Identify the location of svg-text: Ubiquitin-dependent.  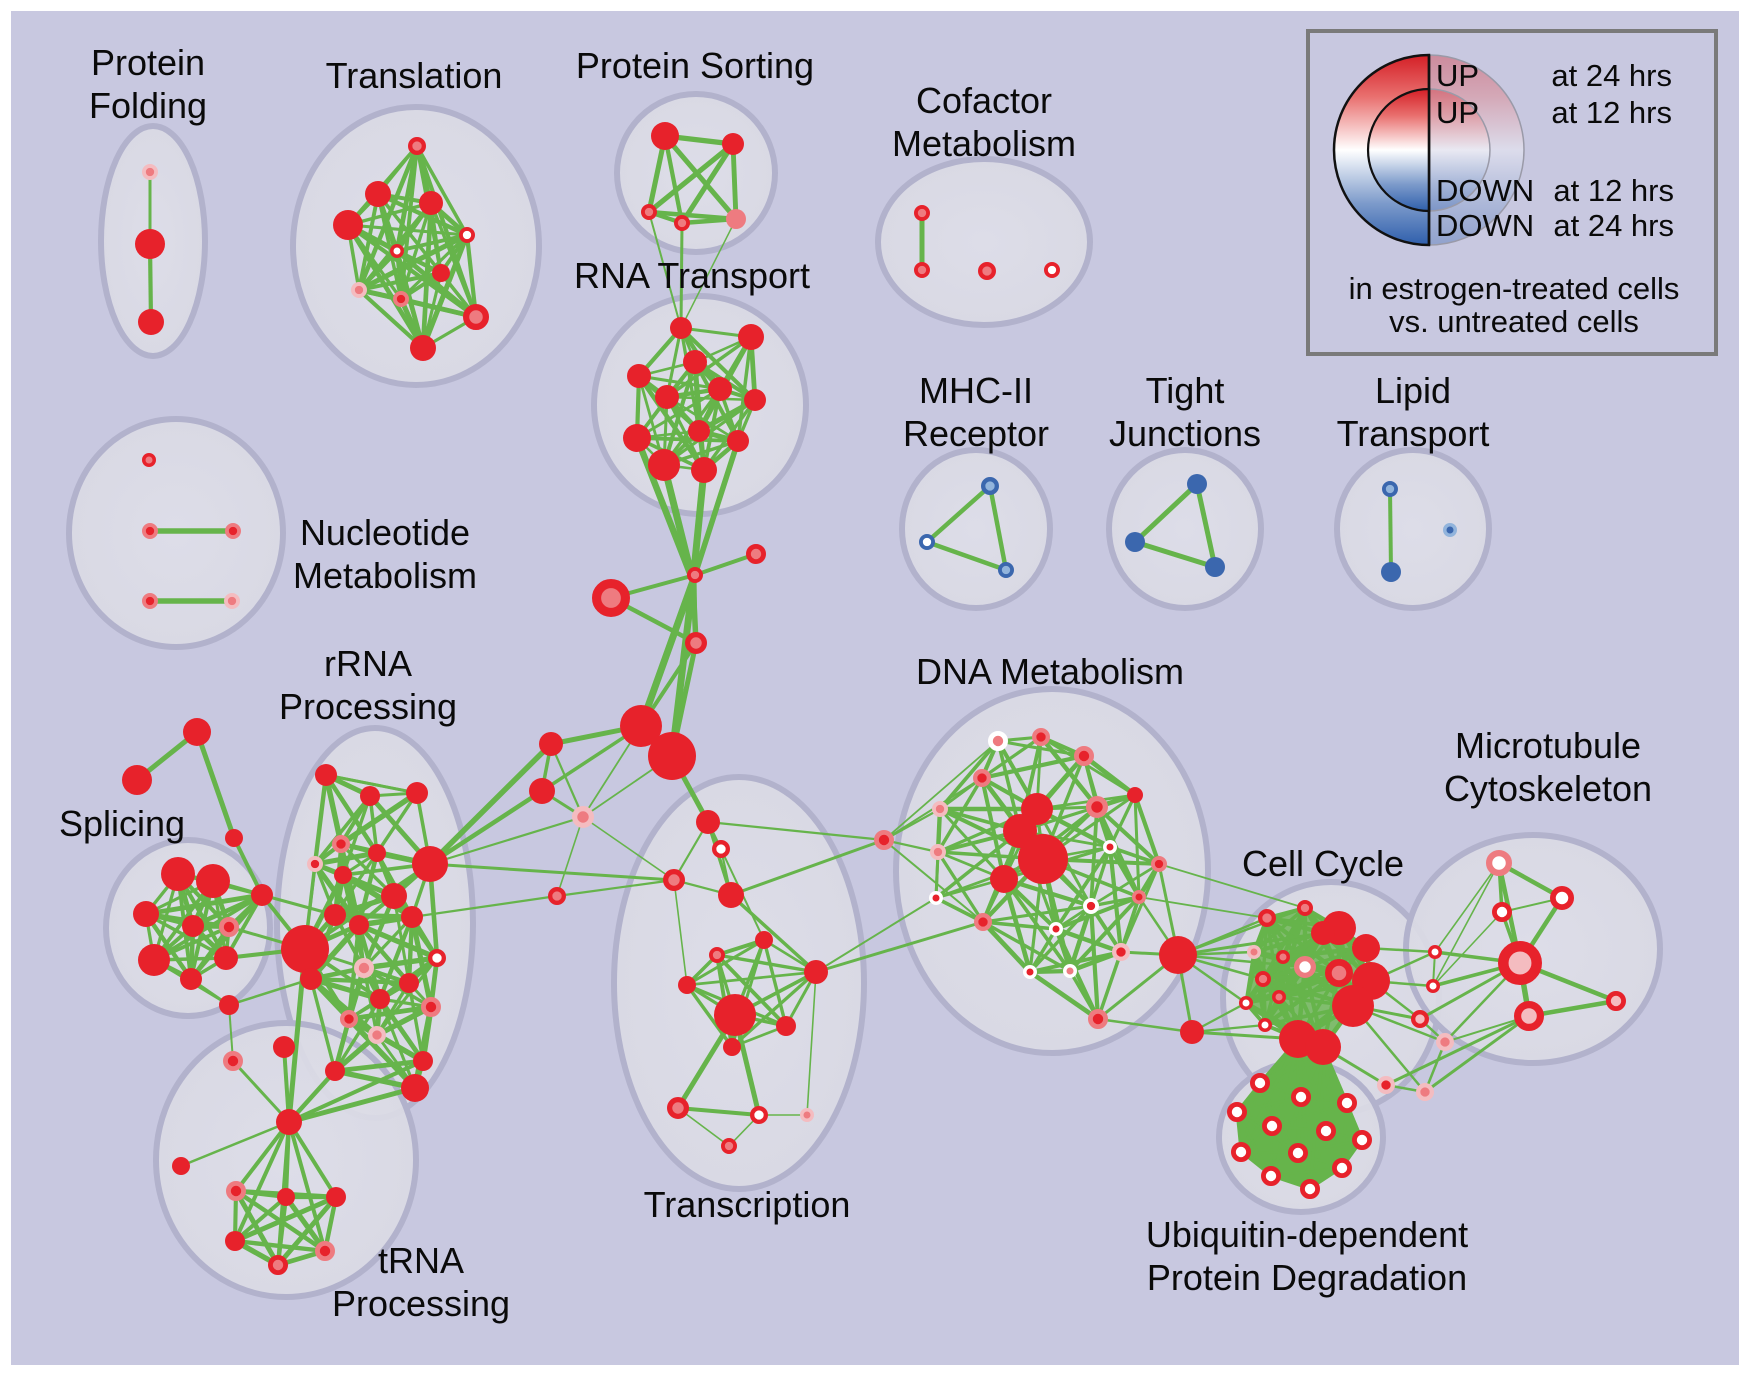
(1307, 1234).